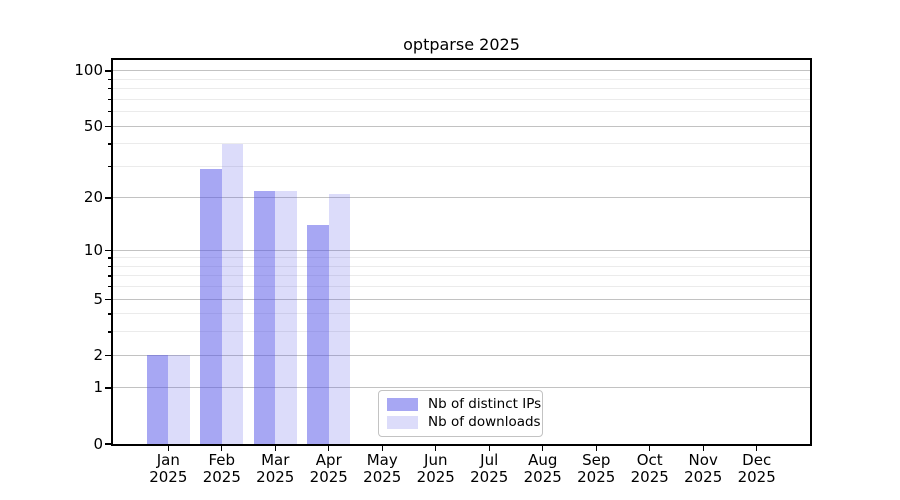 The image size is (900, 500). Describe the element at coordinates (329, 448) in the screenshot. I see `x-tick-apr` at that location.